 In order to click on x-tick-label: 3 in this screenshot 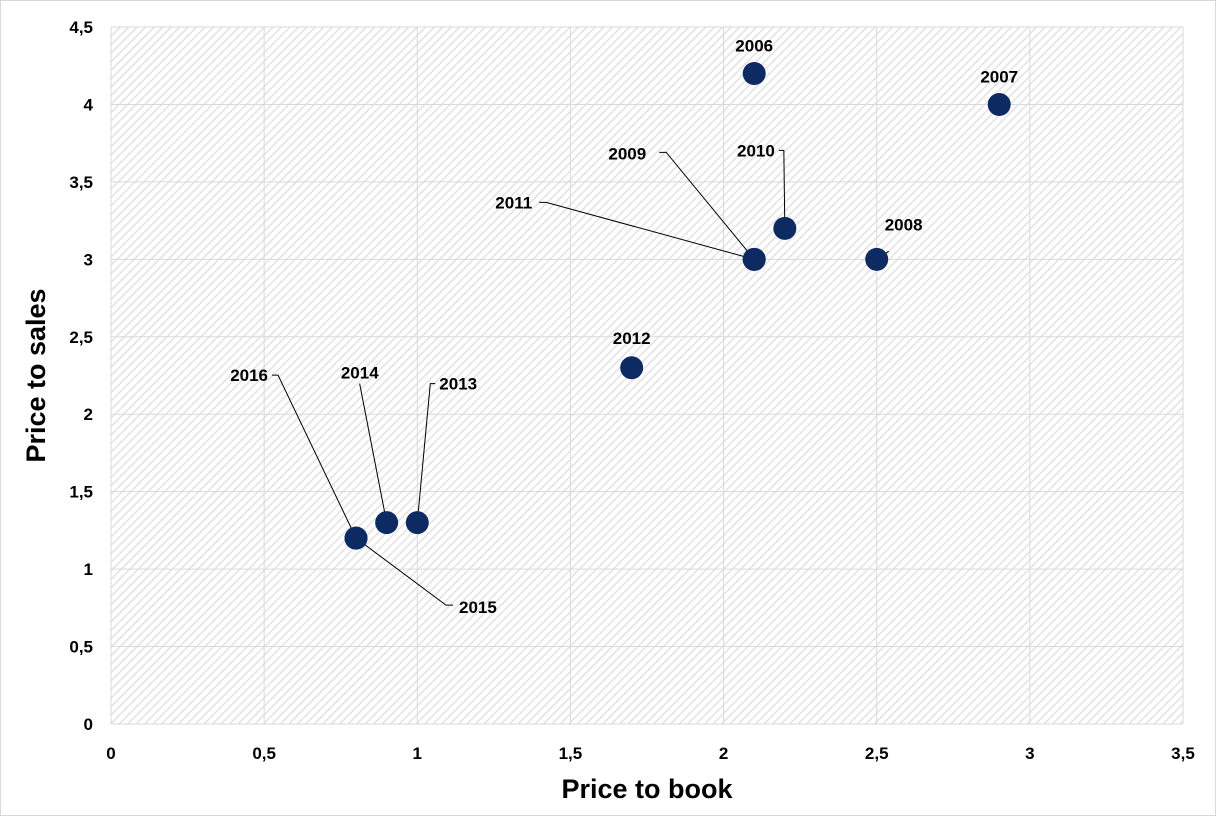, I will do `click(1029, 753)`.